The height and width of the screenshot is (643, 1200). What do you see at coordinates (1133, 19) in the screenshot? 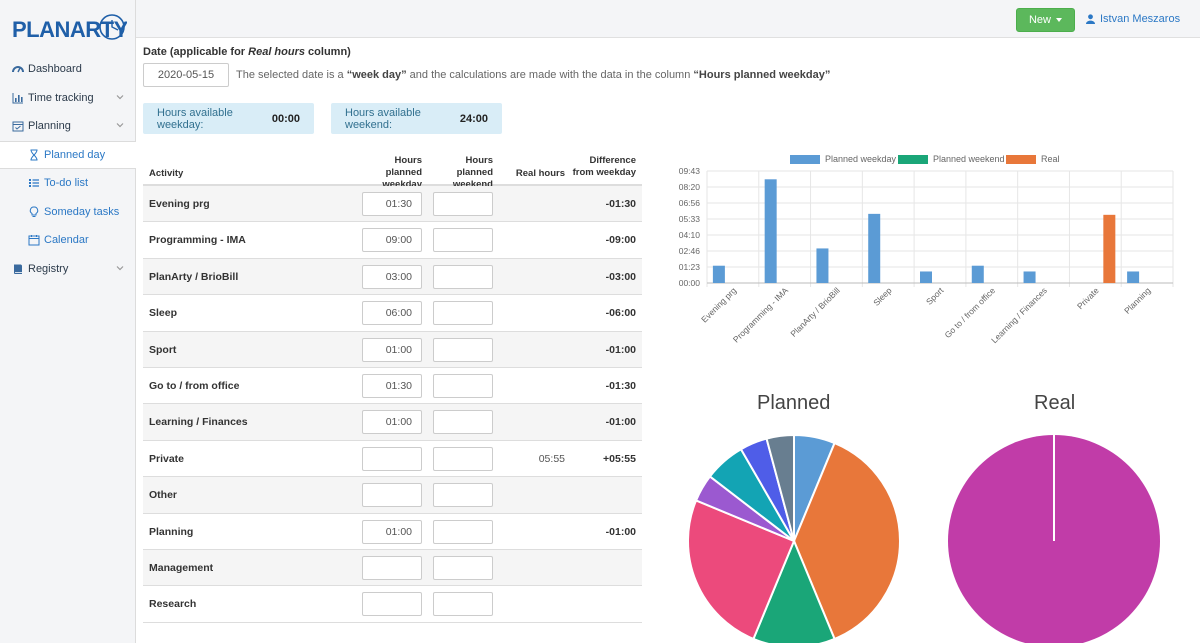
I see `user-menu: Istvan Meszaros` at bounding box center [1133, 19].